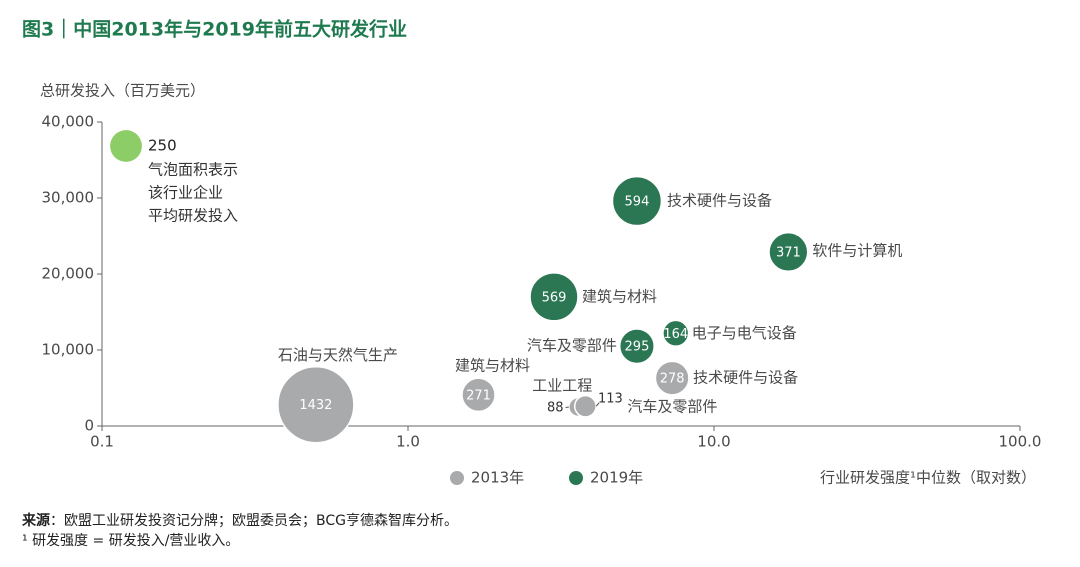 This screenshot has height=567, width=1080. Describe the element at coordinates (857, 250) in the screenshot. I see `point-label: 软件与计算机` at that location.